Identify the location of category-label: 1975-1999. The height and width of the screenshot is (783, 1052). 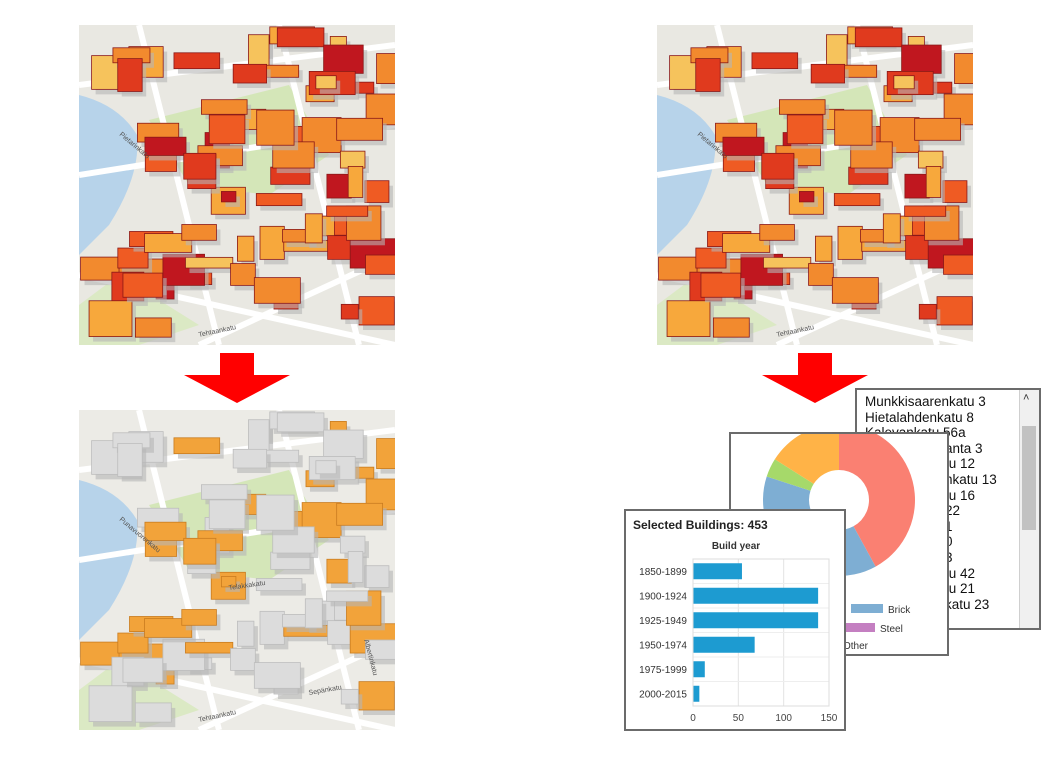
(663, 670).